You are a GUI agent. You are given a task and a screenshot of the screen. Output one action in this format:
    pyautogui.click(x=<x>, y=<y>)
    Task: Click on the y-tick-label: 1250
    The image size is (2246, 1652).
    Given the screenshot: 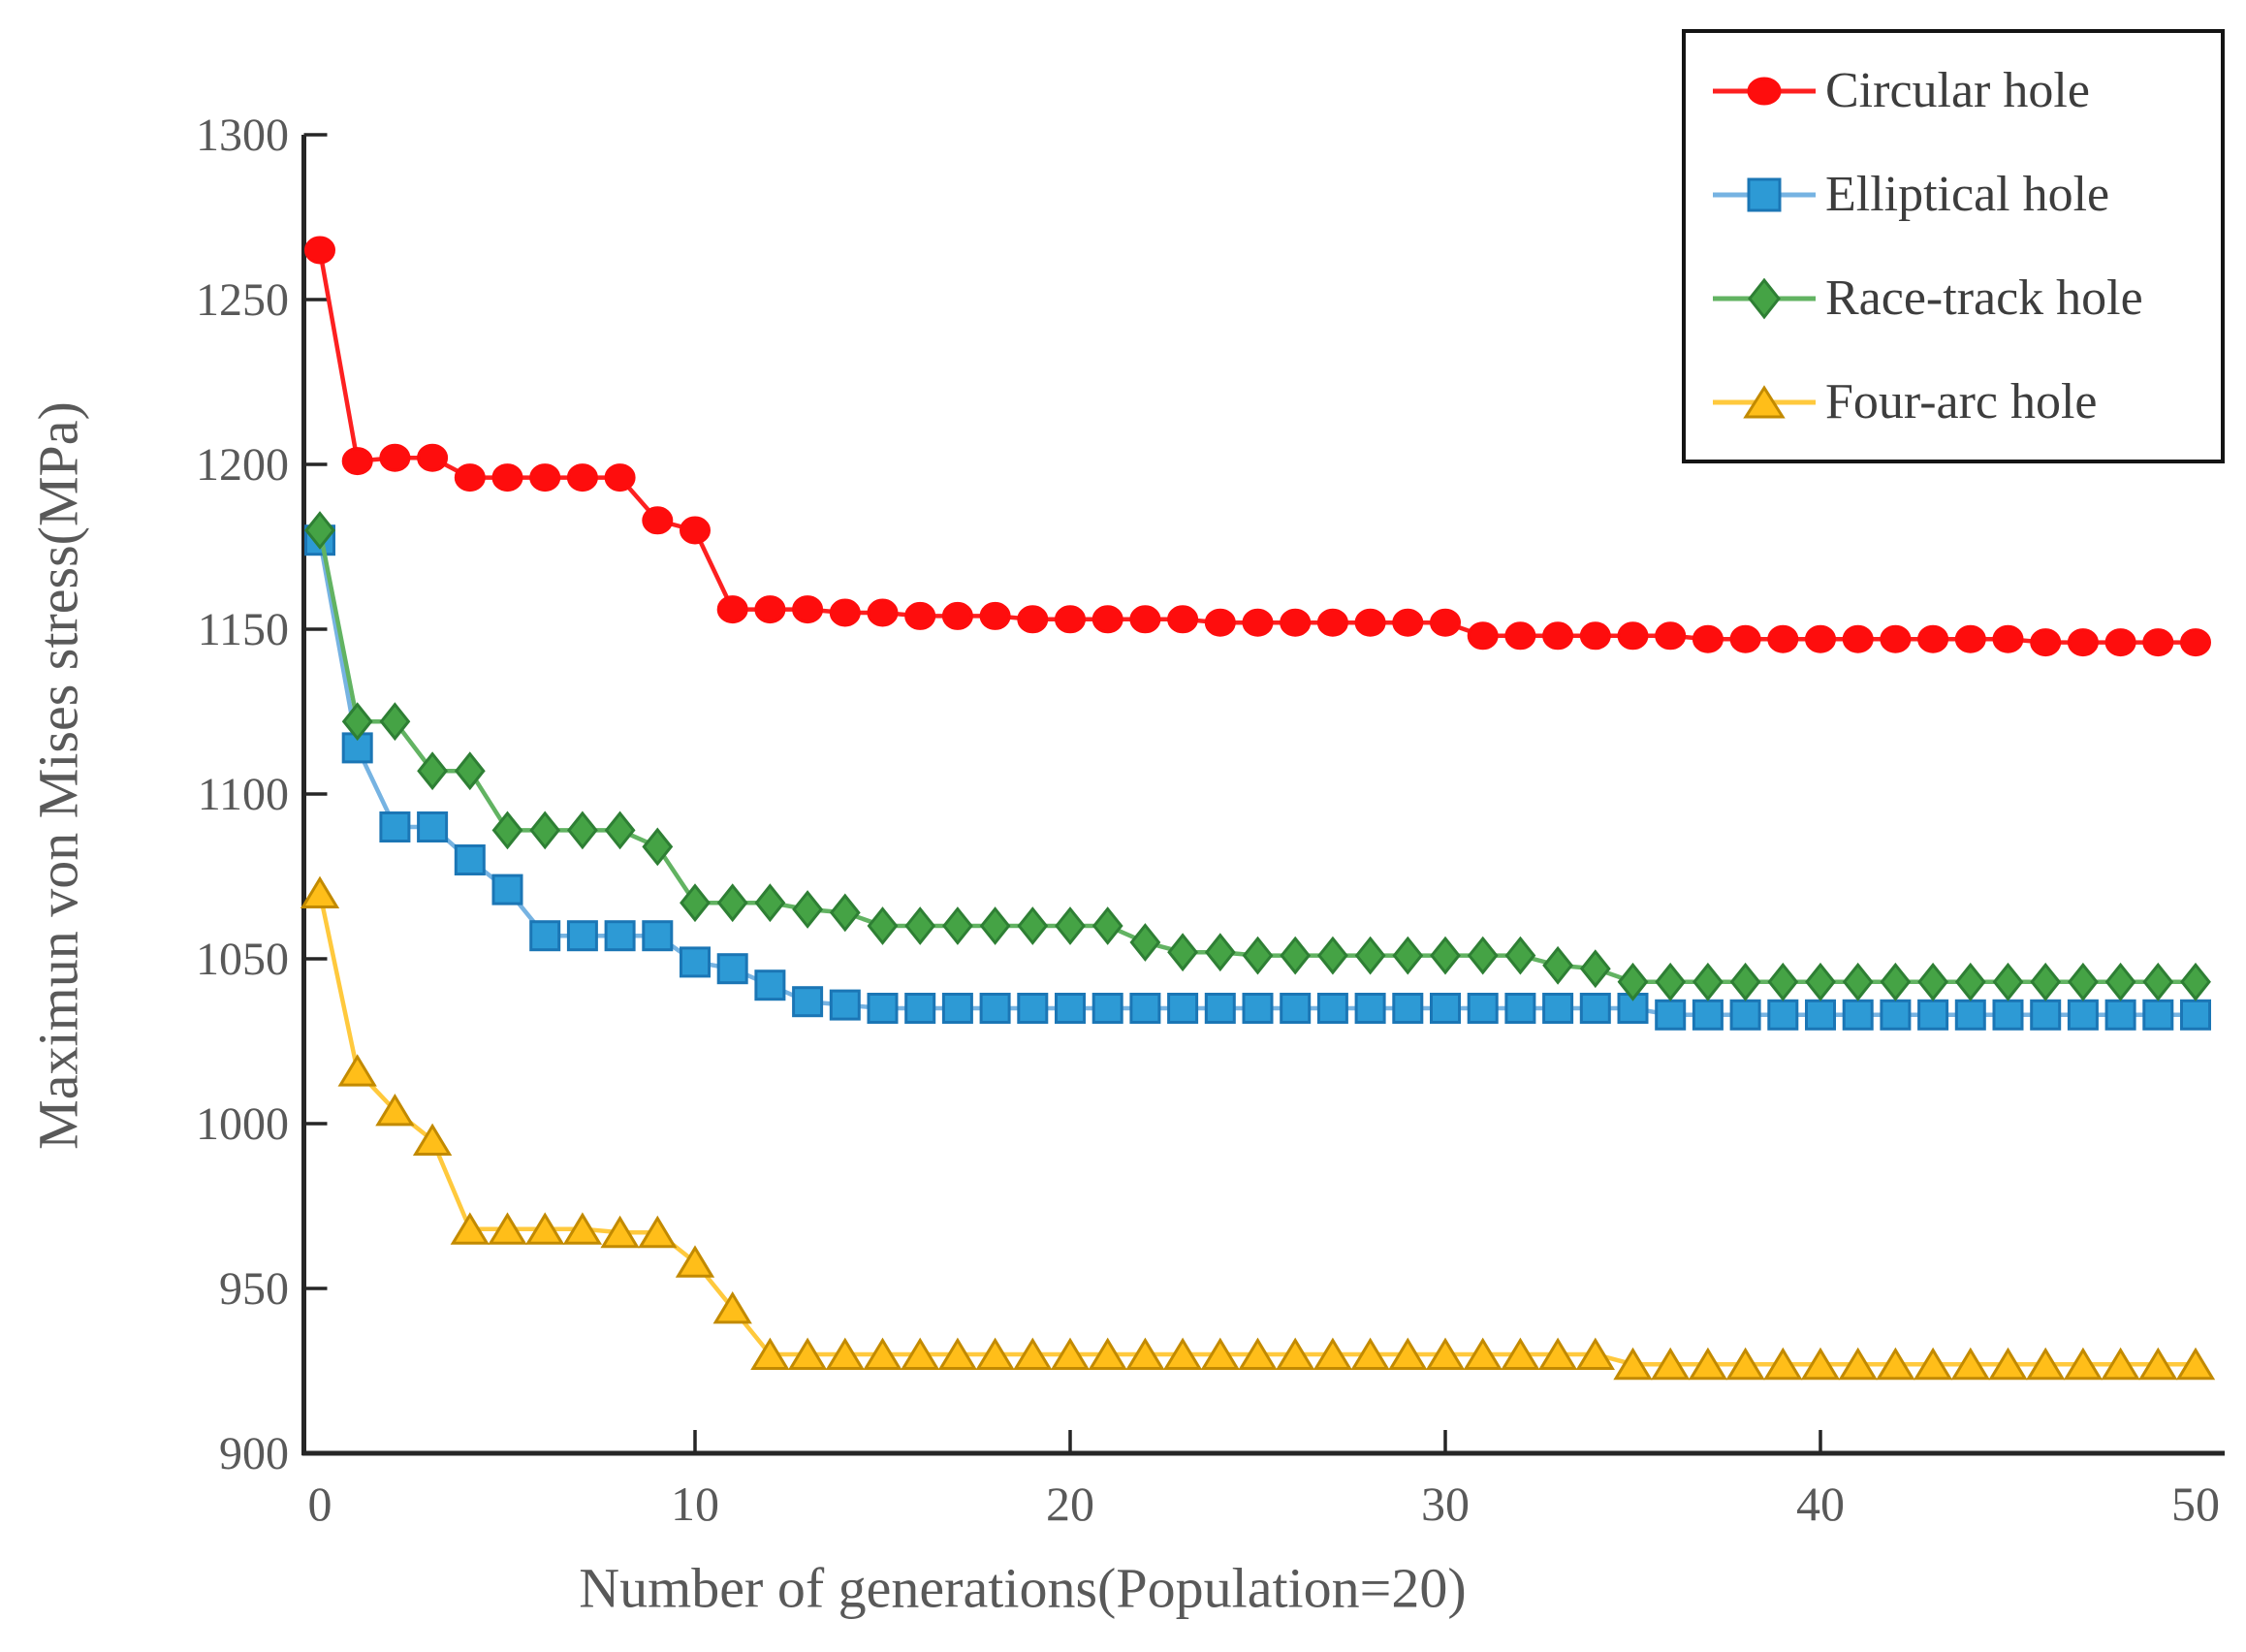 What is the action you would take?
    pyautogui.click(x=243, y=300)
    